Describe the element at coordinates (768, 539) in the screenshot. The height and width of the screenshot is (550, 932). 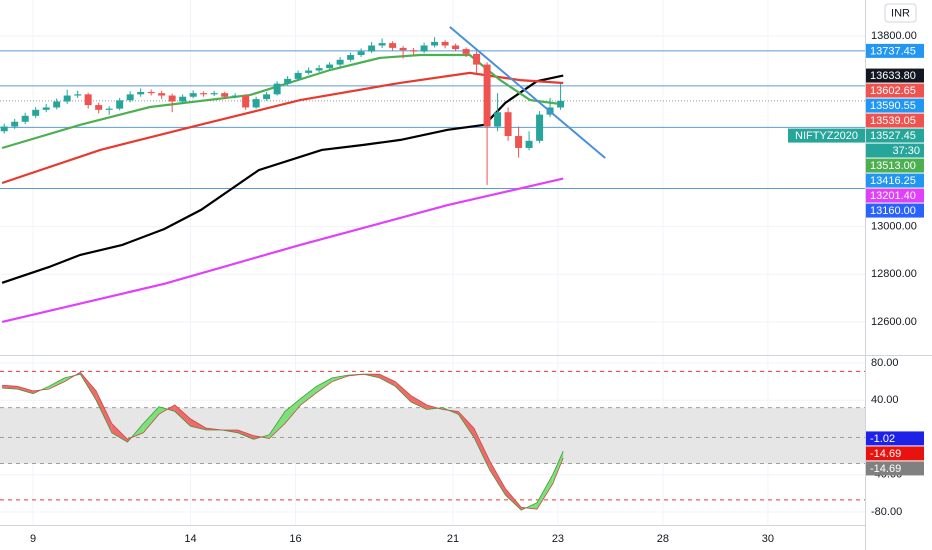
I see `x-tick-label: 30` at that location.